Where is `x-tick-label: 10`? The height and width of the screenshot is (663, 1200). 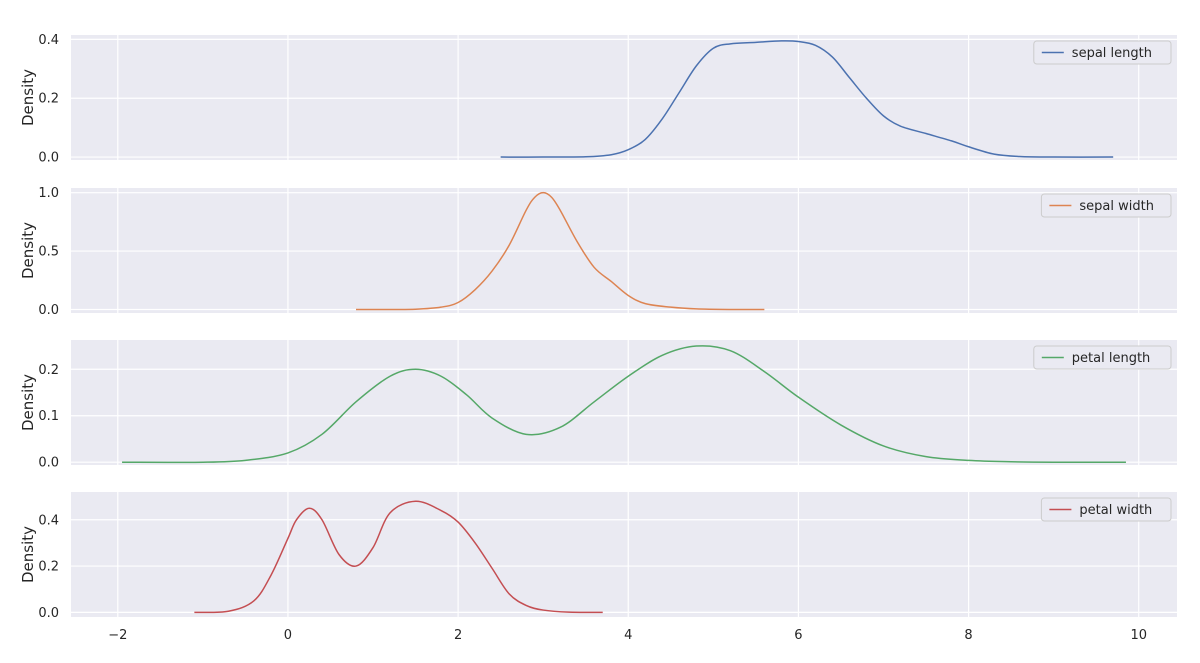
x-tick-label: 10 is located at coordinates (1138, 635).